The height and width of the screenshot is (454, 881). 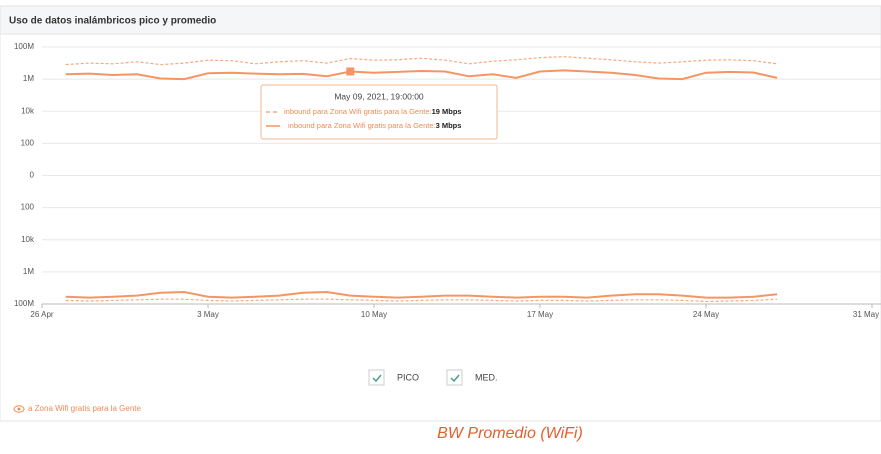 I want to click on hover-marker, so click(x=350, y=71).